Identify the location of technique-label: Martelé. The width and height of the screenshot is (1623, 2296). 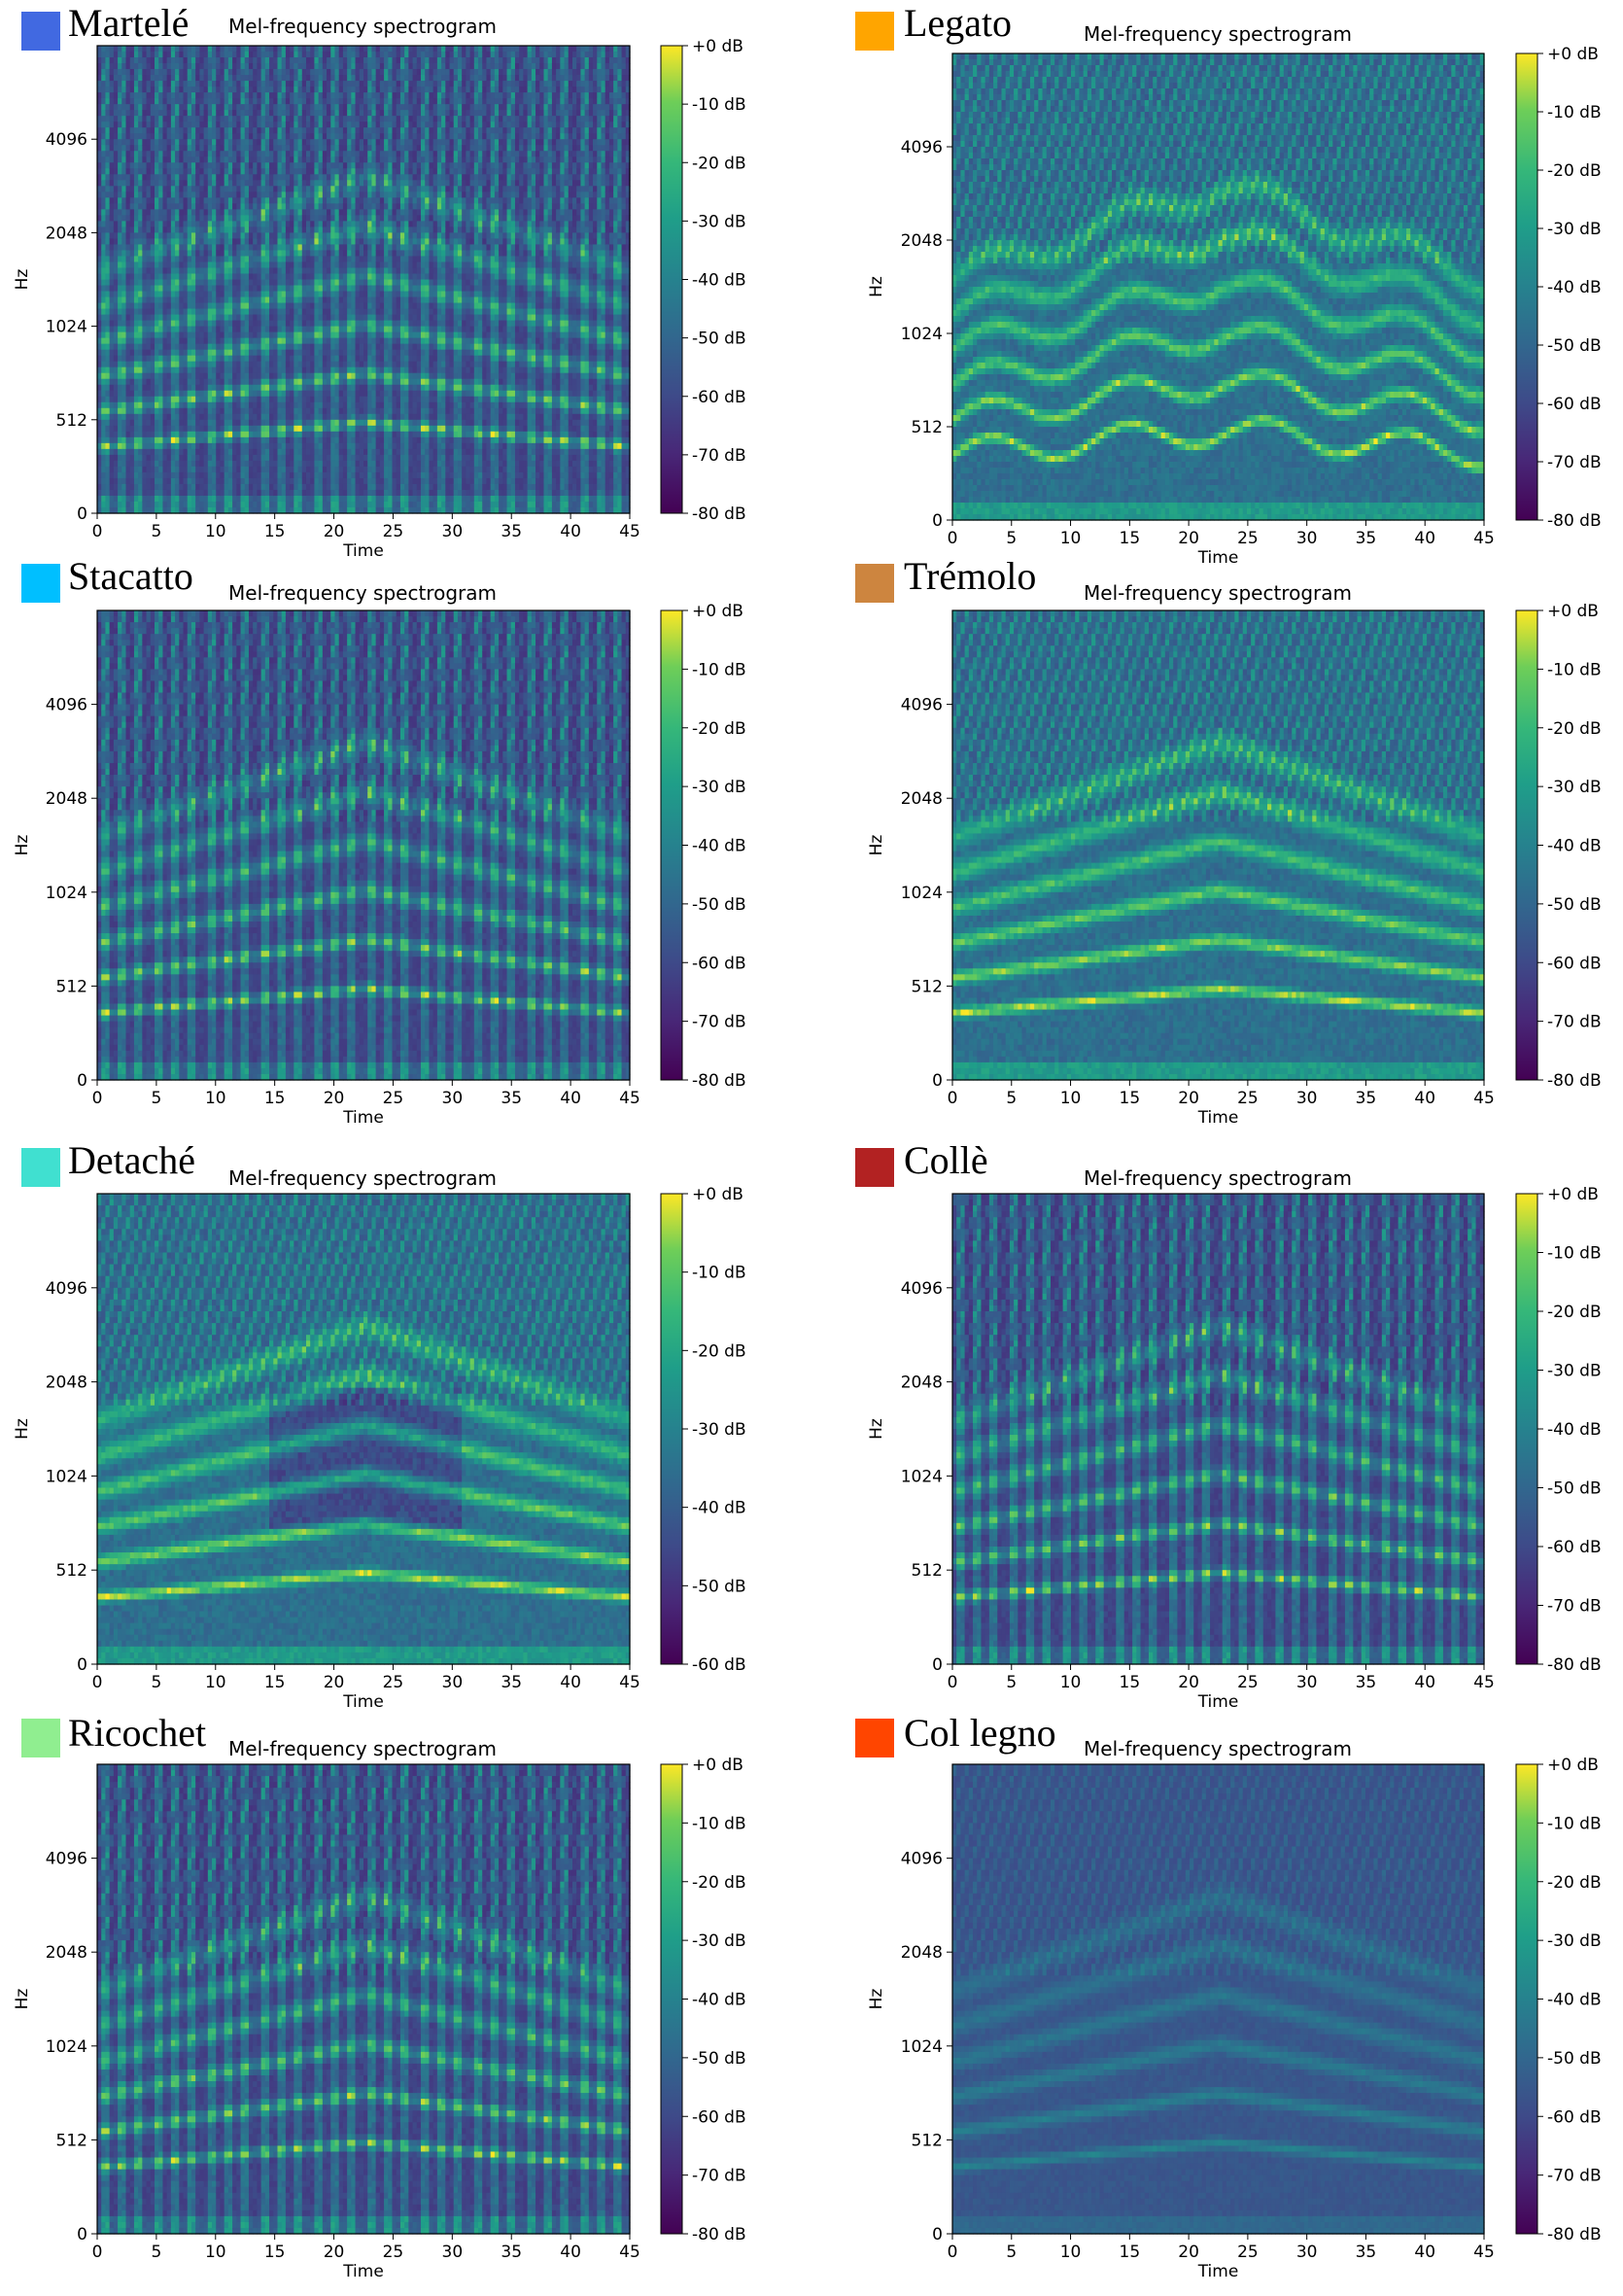
(129, 23).